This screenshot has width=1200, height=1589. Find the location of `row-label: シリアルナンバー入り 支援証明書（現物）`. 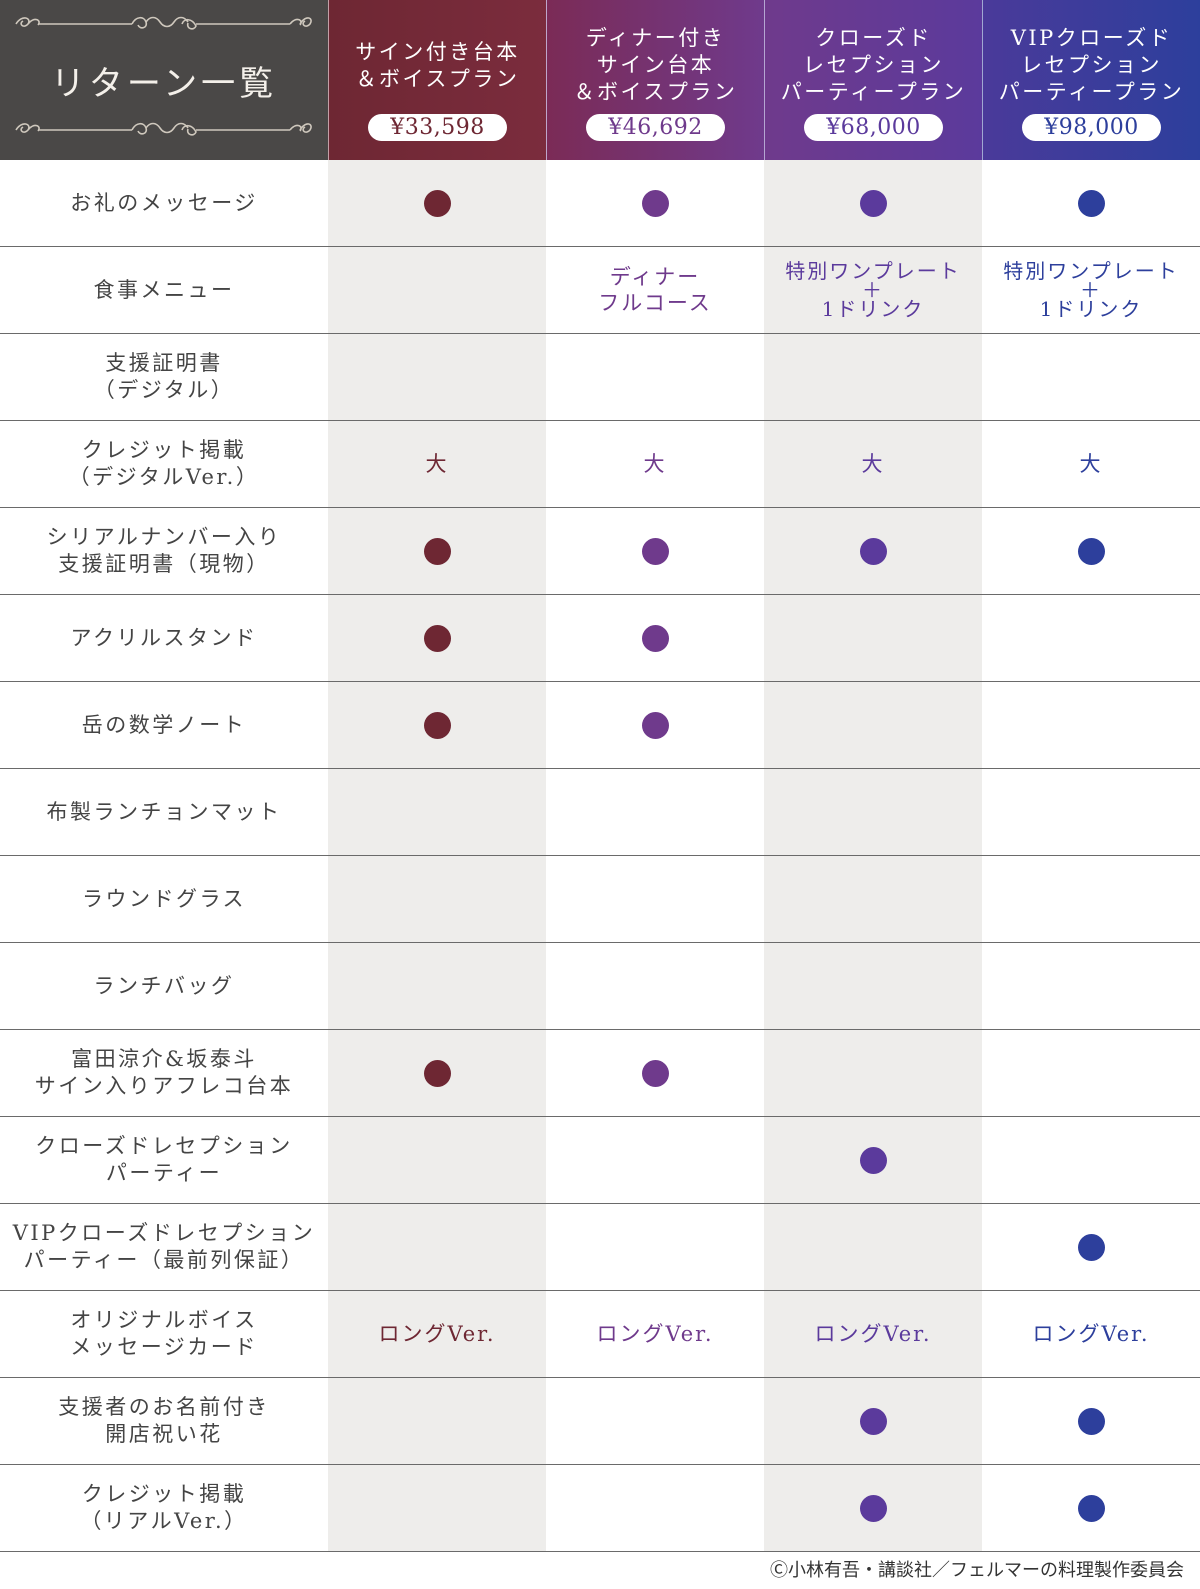

row-label: シリアルナンバー入り 支援証明書（現物） is located at coordinates (164, 551).